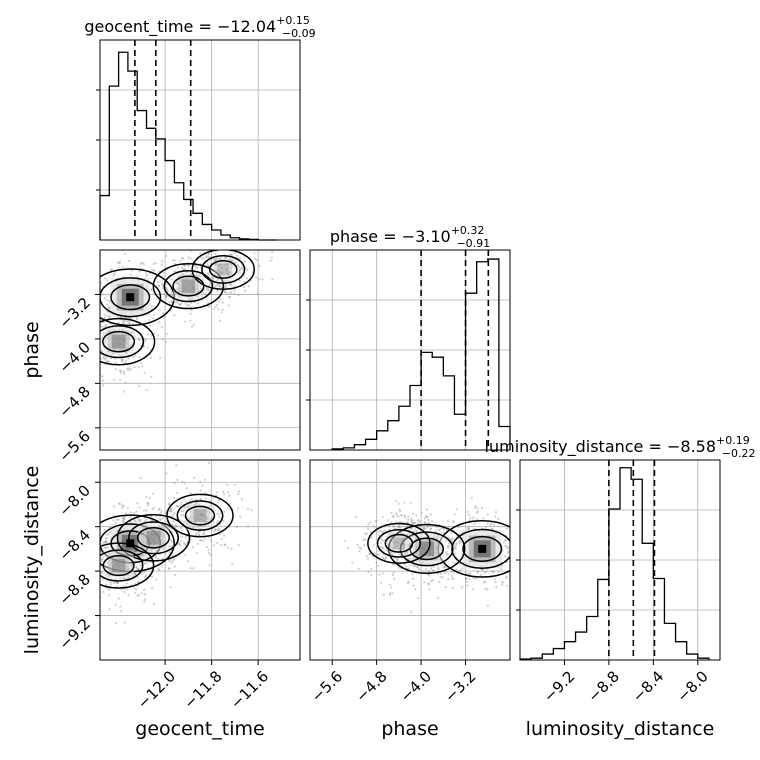  What do you see at coordinates (156, 689) in the screenshot?
I see `x-tick-label-geocent-time: −12.0` at bounding box center [156, 689].